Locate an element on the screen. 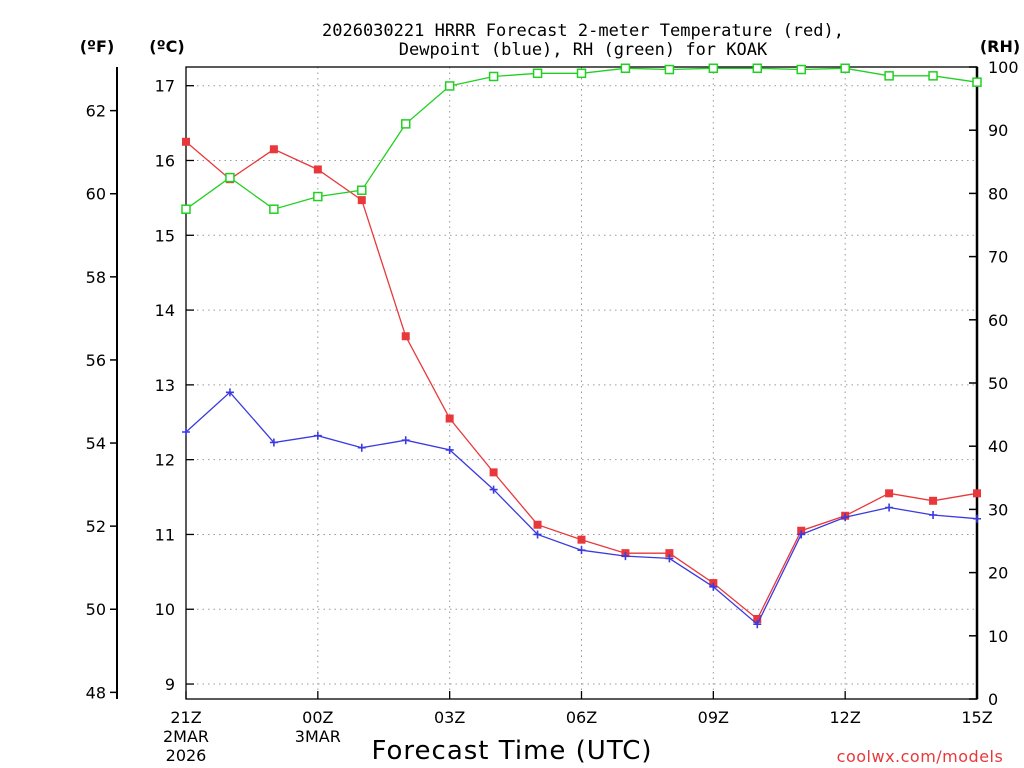  x-tick-label: 09Z is located at coordinates (713, 717).